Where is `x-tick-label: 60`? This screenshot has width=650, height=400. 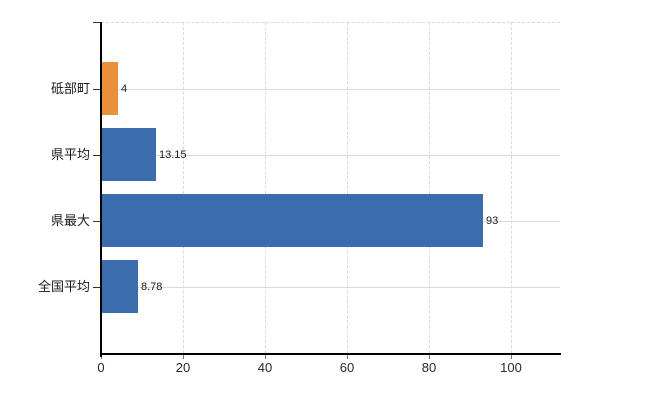 x-tick-label: 60 is located at coordinates (347, 367).